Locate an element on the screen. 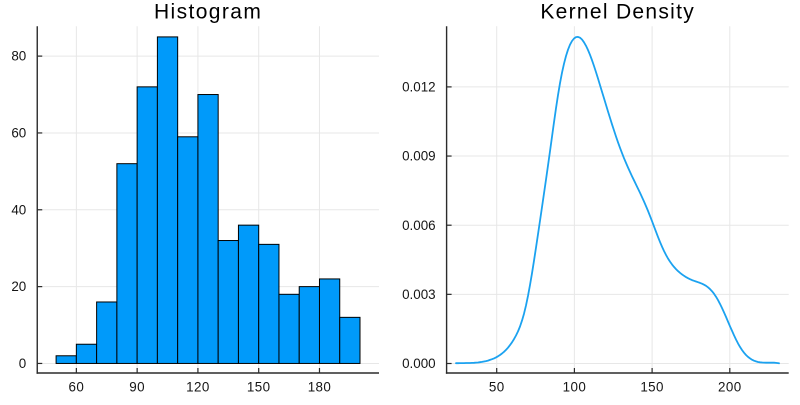 This screenshot has height=405, width=800. svg-text: 80 is located at coordinates (18, 56).